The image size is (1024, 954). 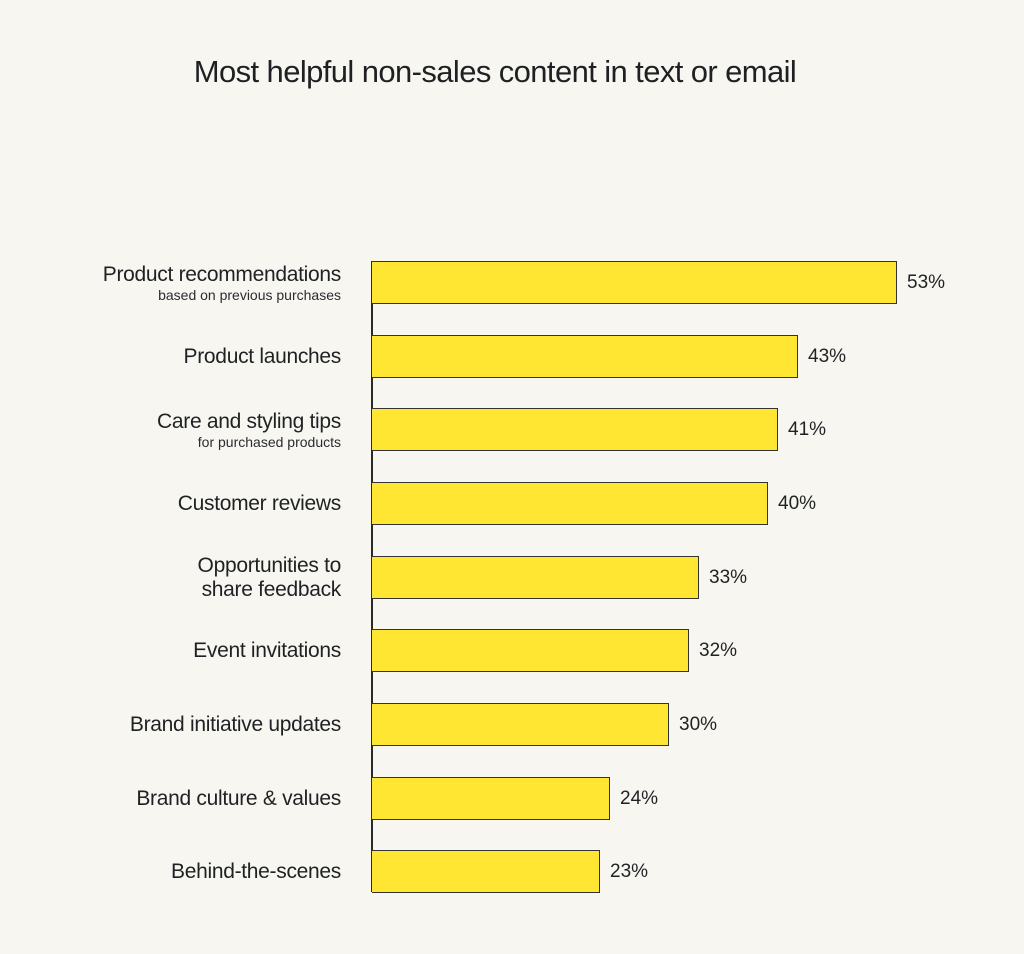 What do you see at coordinates (807, 429) in the screenshot?
I see `value-label: 41%` at bounding box center [807, 429].